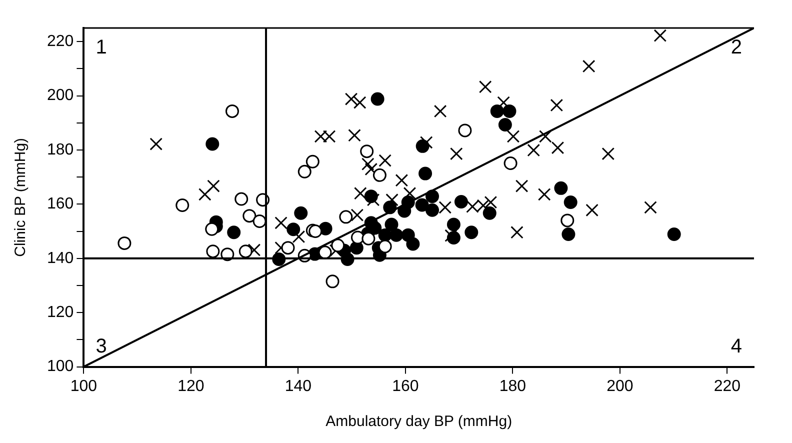 This screenshot has width=792, height=443. Describe the element at coordinates (60, 149) in the screenshot. I see `y-tick-label: 180` at that location.